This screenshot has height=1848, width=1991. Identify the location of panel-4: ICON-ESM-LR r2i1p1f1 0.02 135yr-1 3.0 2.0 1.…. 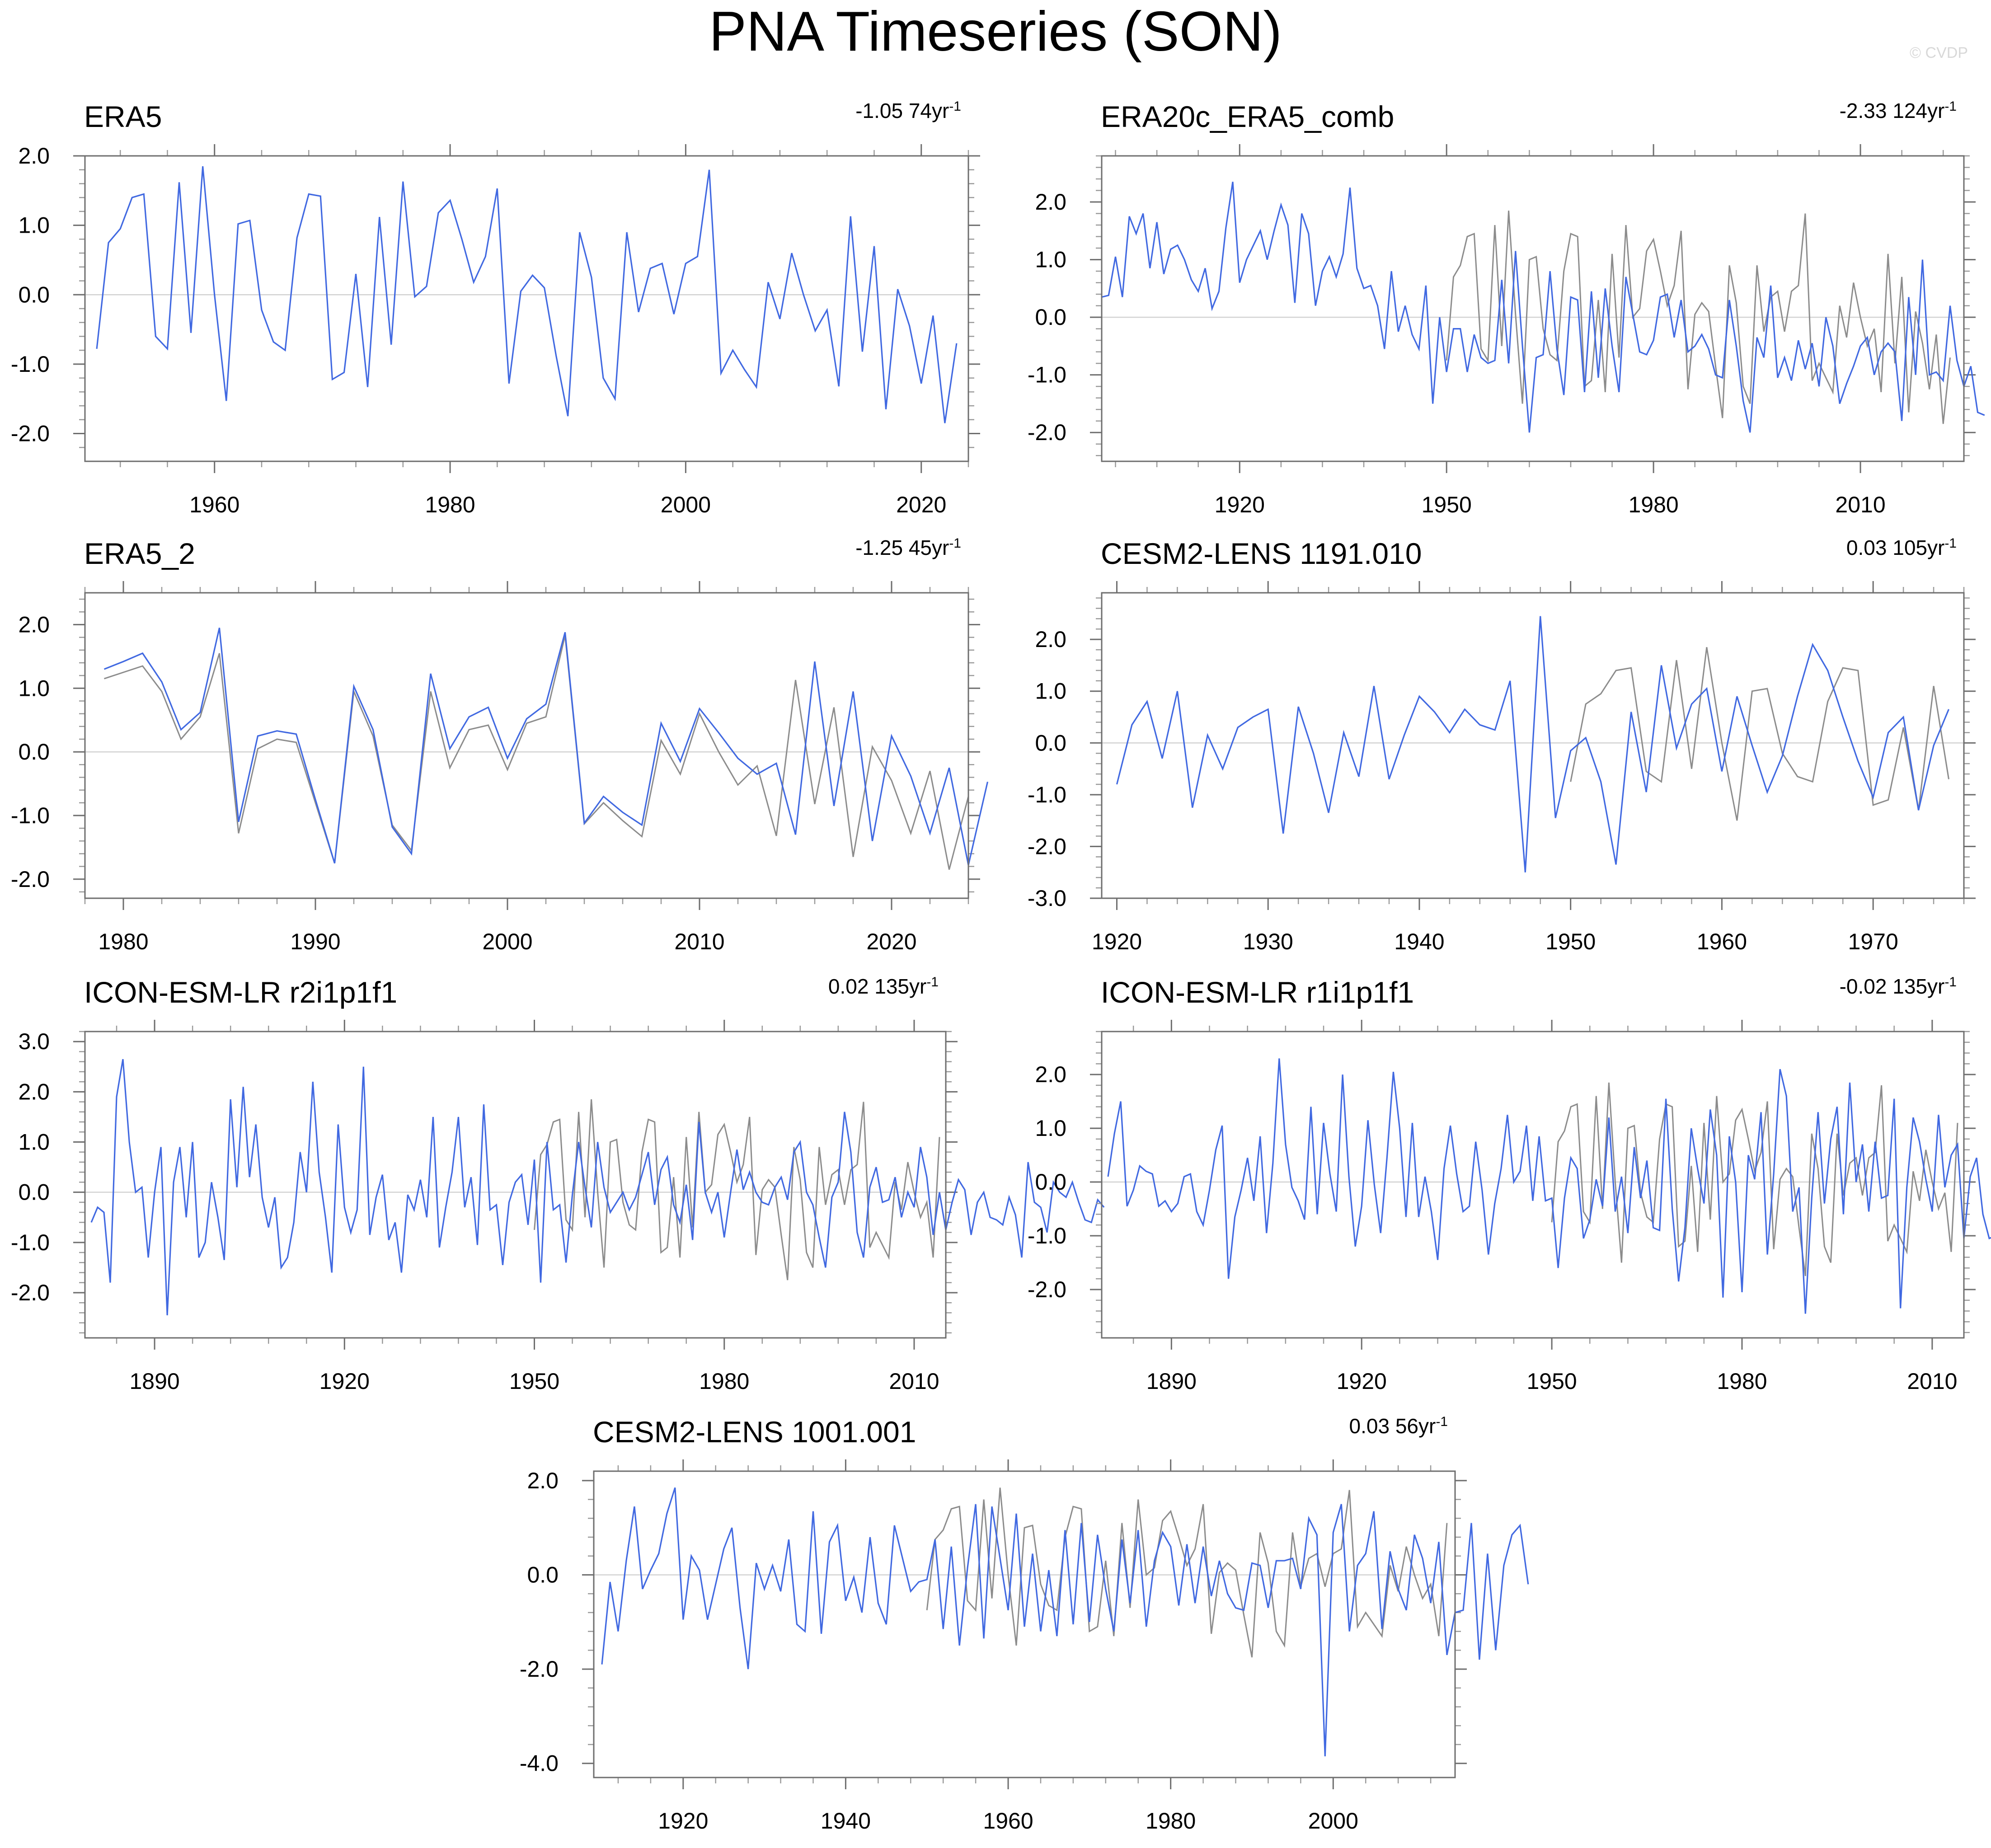
(558, 1184).